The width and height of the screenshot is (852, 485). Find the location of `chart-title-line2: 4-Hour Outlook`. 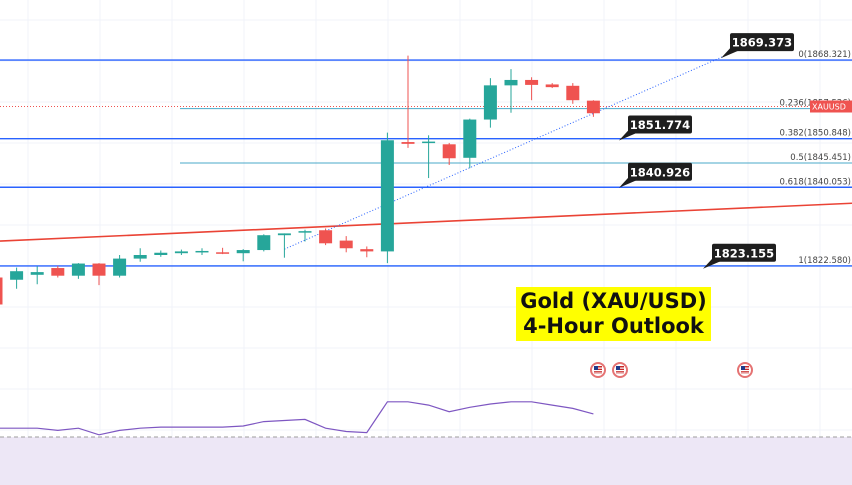

chart-title-line2: 4-Hour Outlook is located at coordinates (613, 326).